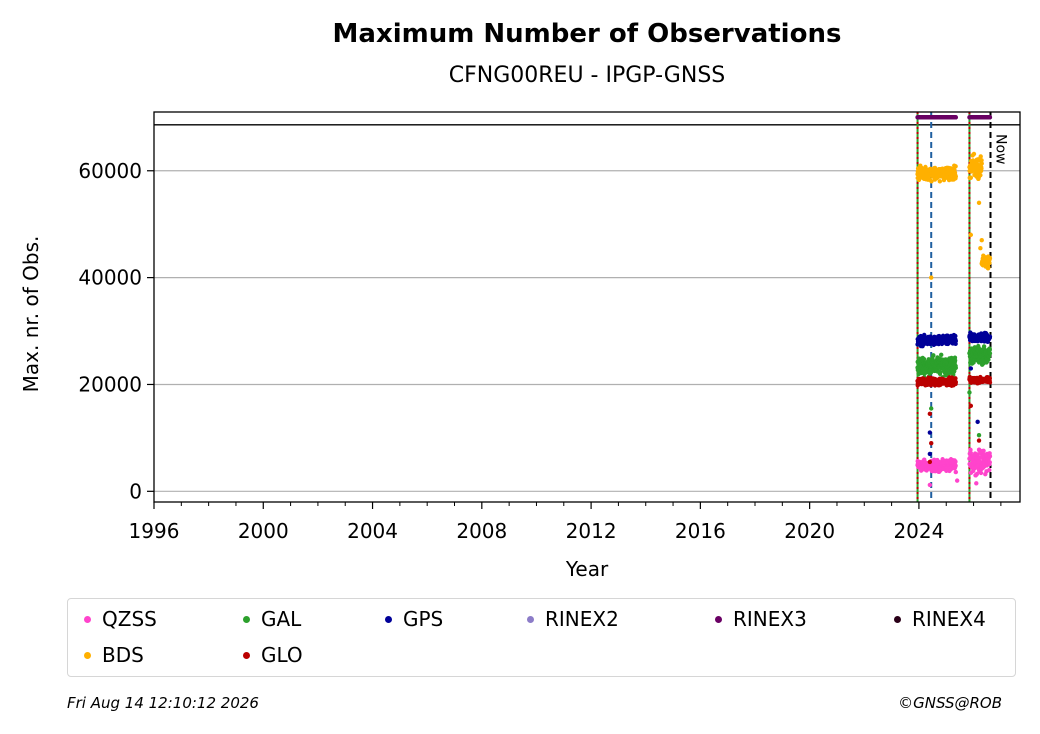  What do you see at coordinates (950, 703) in the screenshot?
I see `footer-copyright: ©GNSS@ROB` at bounding box center [950, 703].